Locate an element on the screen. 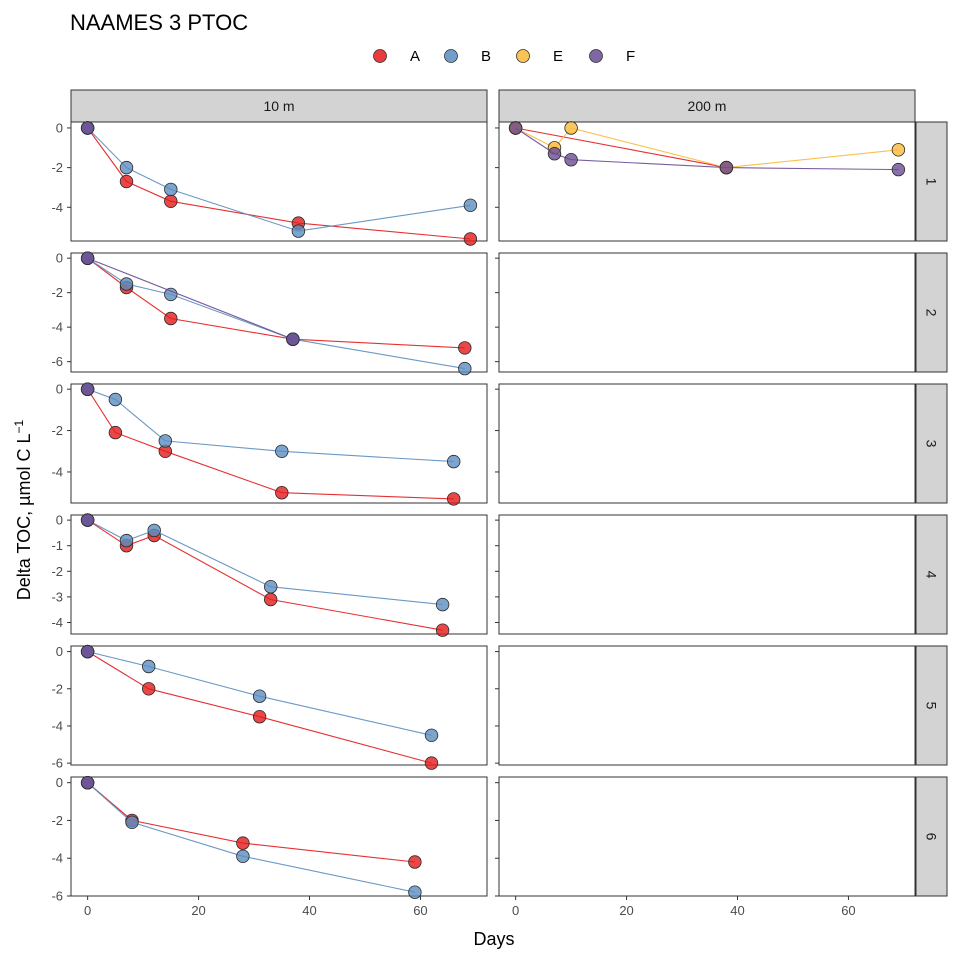 The width and height of the screenshot is (960, 960). strip-label: 10 m is located at coordinates (278, 106).